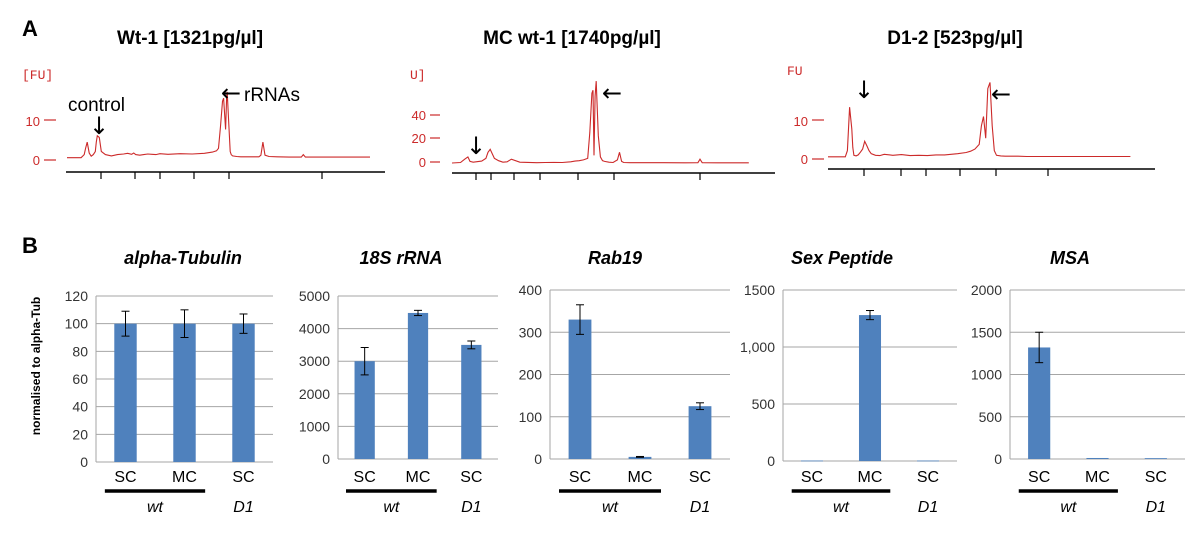  What do you see at coordinates (804, 159) in the screenshot?
I see `electropherogram-3-ytick-0: 0` at bounding box center [804, 159].